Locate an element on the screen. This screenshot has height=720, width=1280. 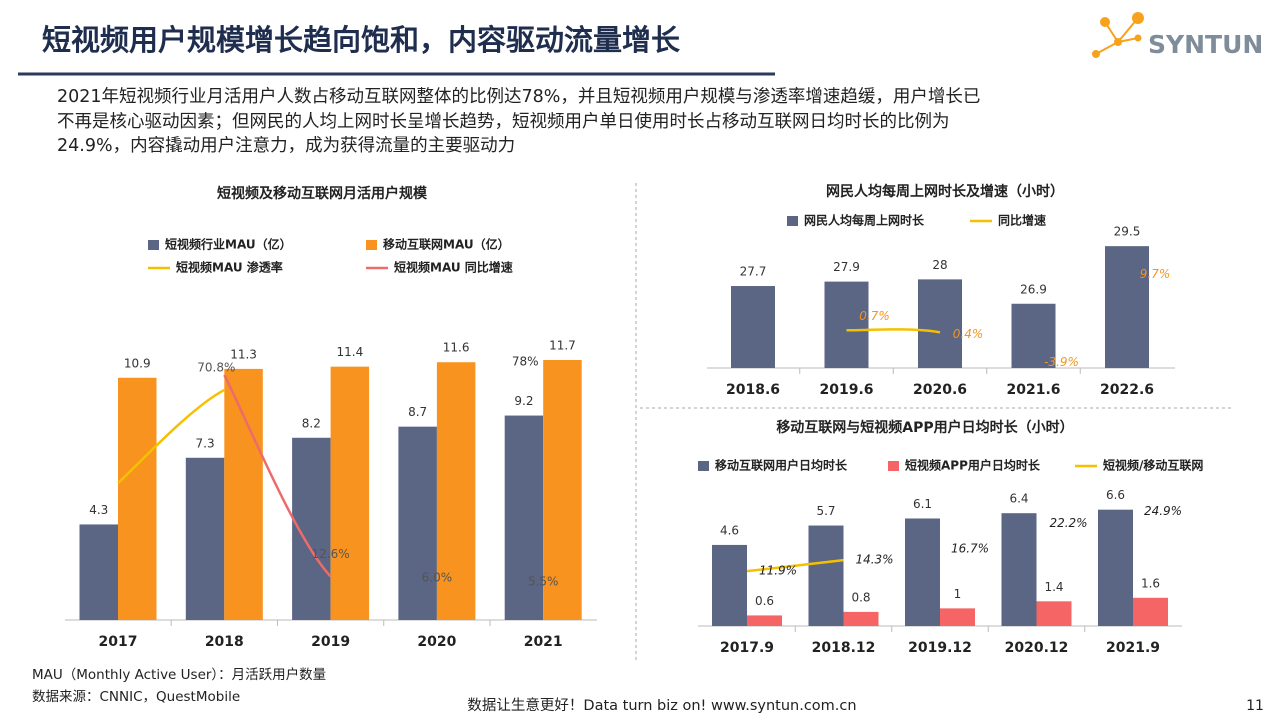
x-tick-label: 2022.6 is located at coordinates (1127, 390).